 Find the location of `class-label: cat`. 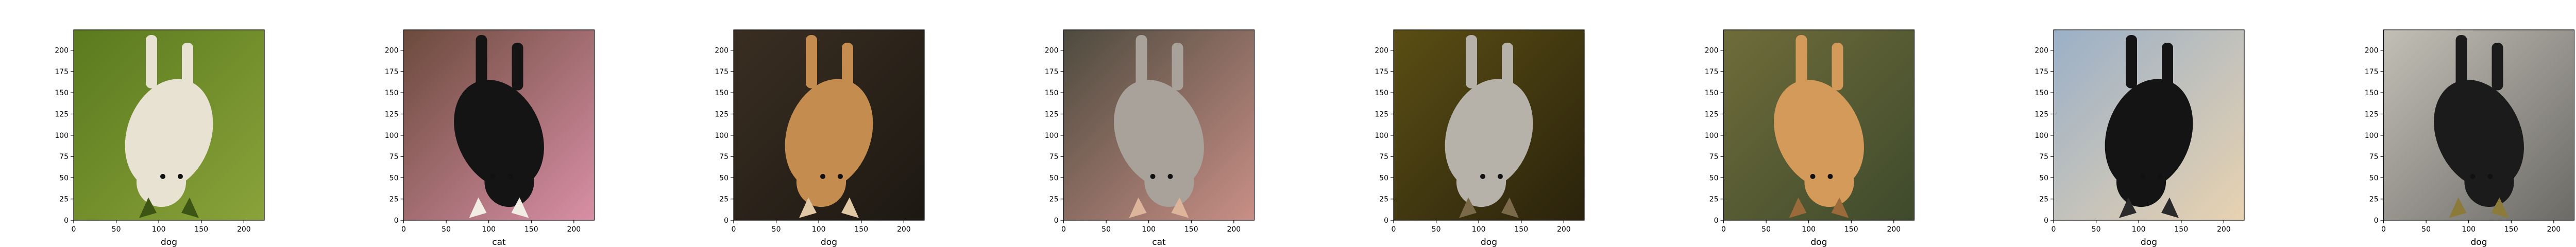

class-label: cat is located at coordinates (499, 242).